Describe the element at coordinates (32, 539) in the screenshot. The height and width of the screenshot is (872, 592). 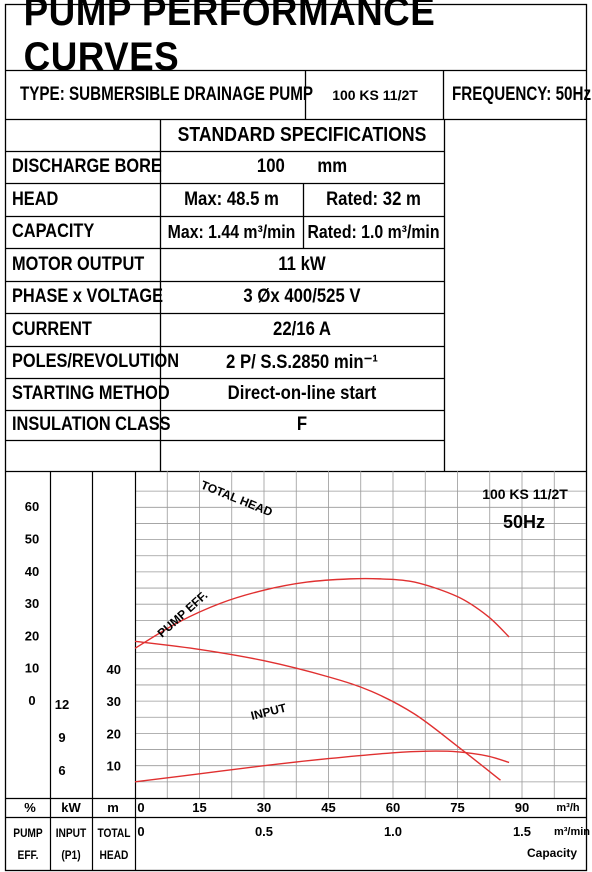
I see `y-tick-label-percent: 50` at that location.